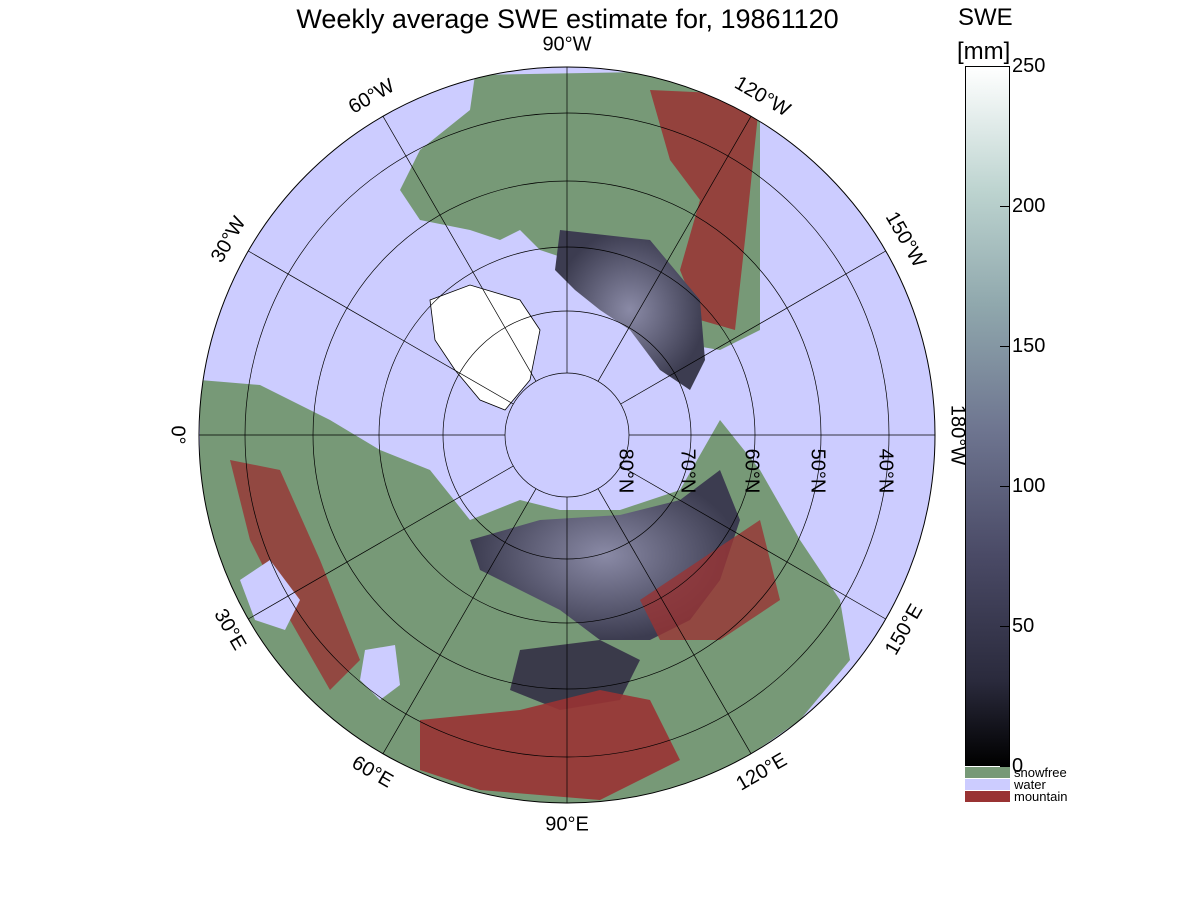 This screenshot has width=1200, height=900. Describe the element at coordinates (1029, 206) in the screenshot. I see `colorbar-tick-label: 200` at that location.